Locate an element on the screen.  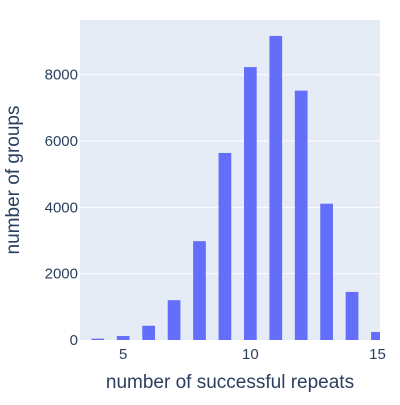
x-axis-title: number of successful repeats is located at coordinates (230, 382).